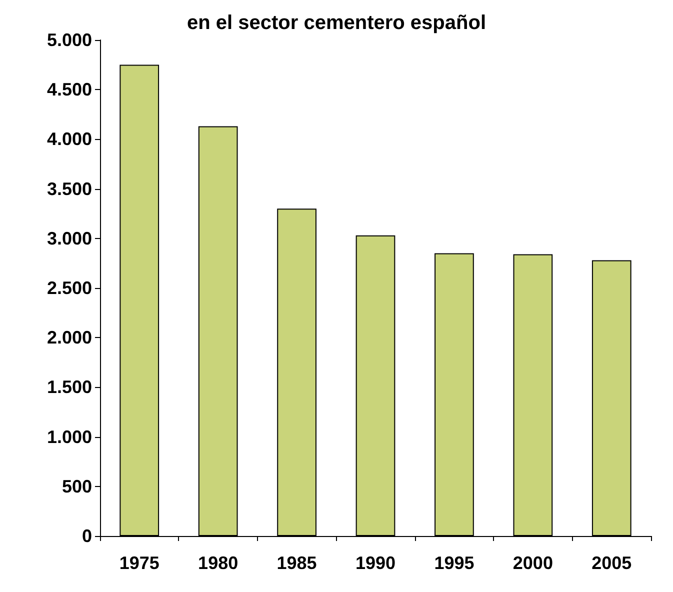 This screenshot has width=673, height=592. Describe the element at coordinates (69, 436) in the screenshot. I see `y-tick-label: 1.000` at that location.